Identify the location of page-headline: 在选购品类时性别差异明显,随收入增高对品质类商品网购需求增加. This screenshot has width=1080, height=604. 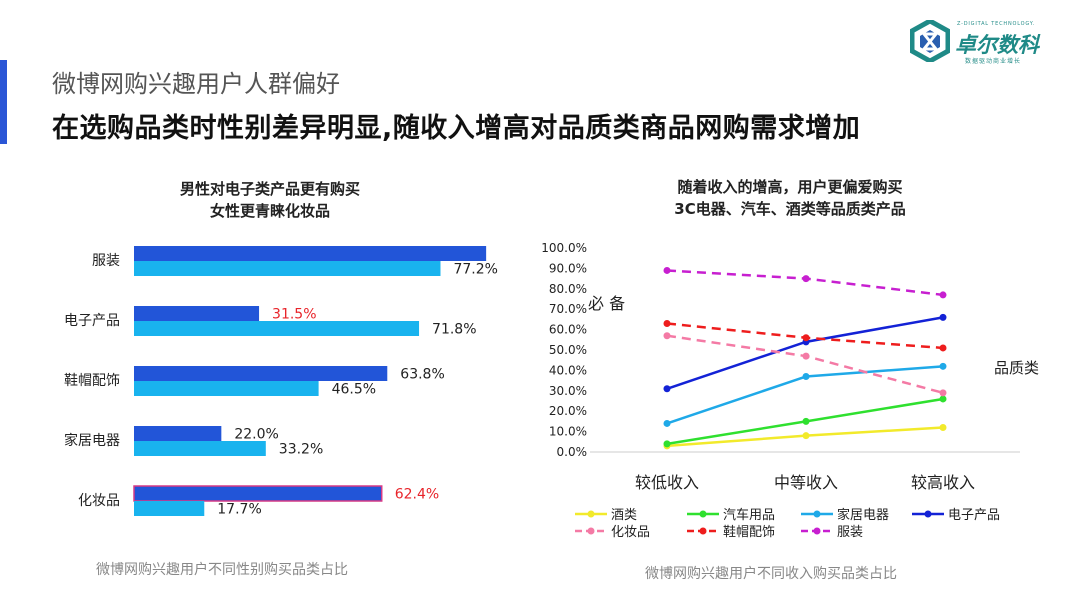
(456, 128).